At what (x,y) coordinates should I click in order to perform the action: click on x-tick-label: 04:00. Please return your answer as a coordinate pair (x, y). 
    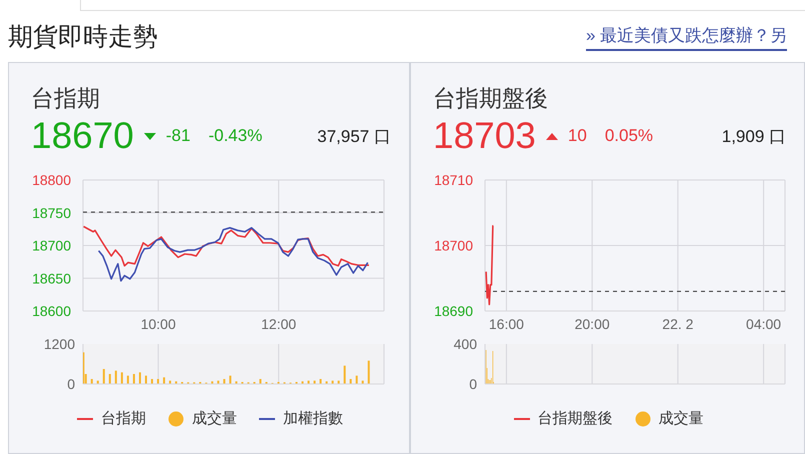
    Looking at the image, I should click on (764, 324).